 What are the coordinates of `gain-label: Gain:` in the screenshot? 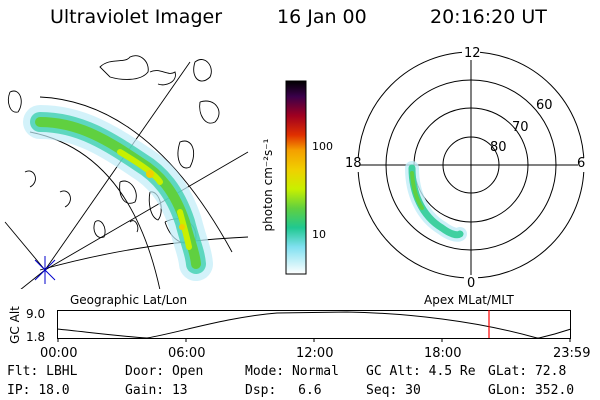 It's located at (145, 390).